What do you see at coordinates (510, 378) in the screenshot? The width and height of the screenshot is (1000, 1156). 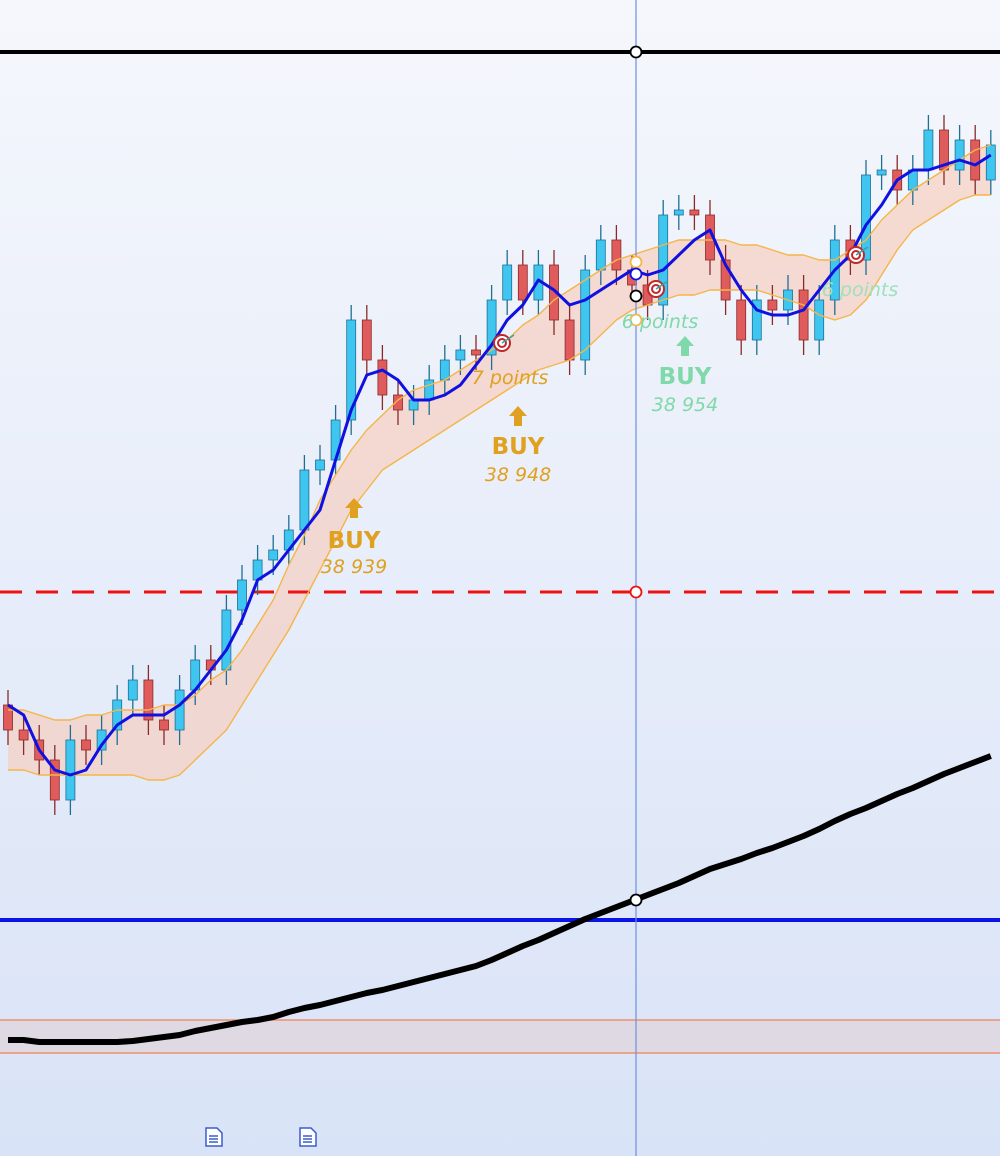 I see `signal-points: 7 points` at bounding box center [510, 378].